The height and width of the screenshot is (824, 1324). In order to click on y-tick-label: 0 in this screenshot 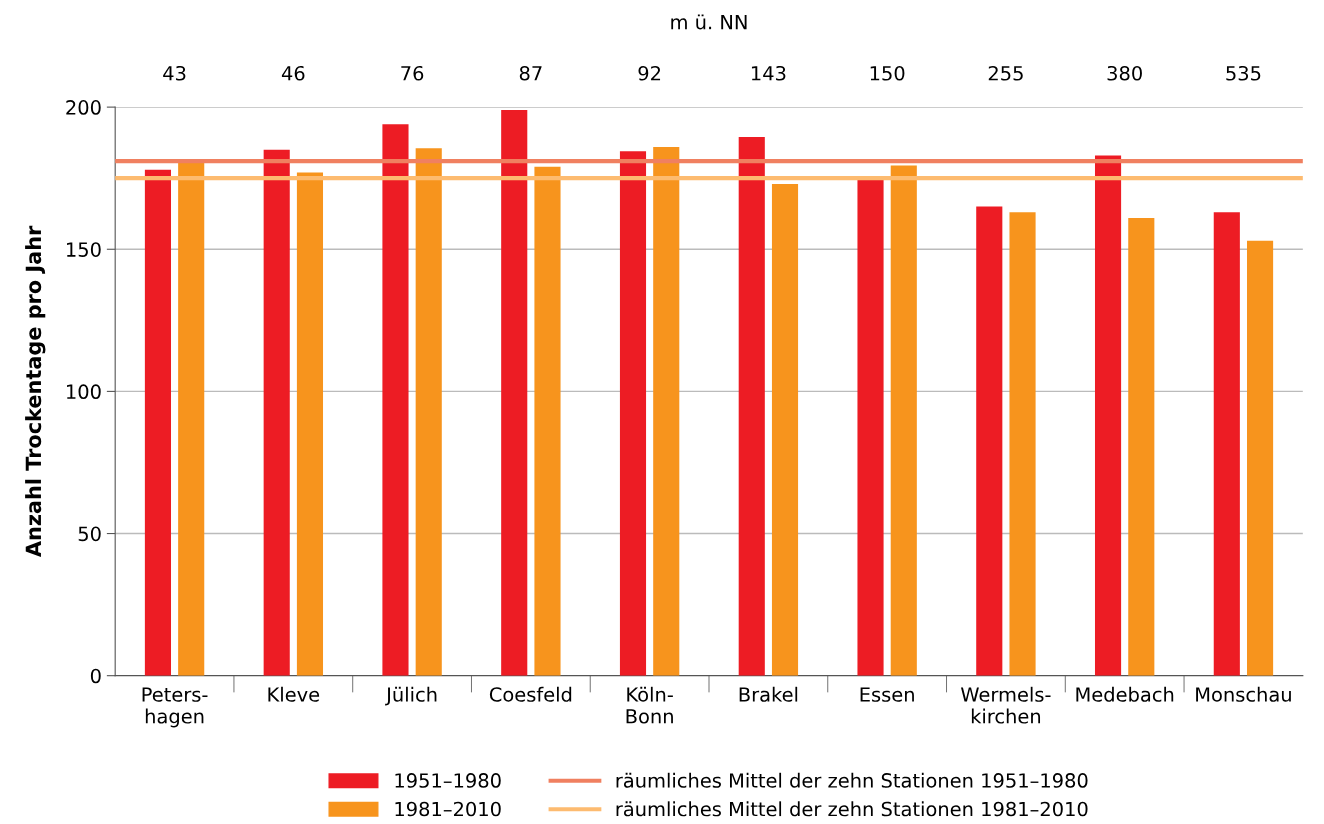, I will do `click(95, 676)`.